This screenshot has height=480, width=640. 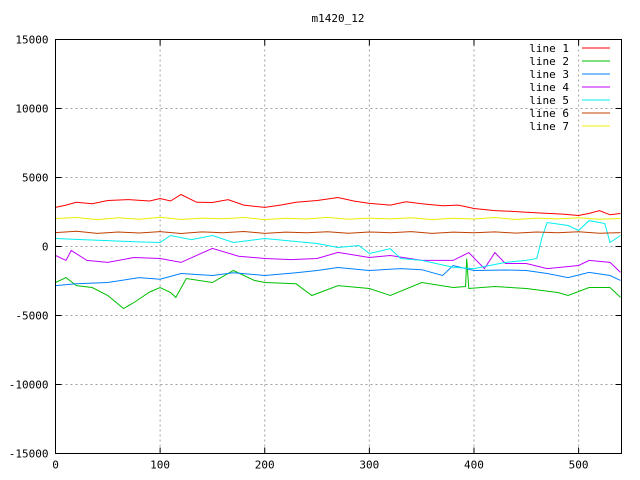 I want to click on y-tick-label: -10000, so click(x=29, y=385).